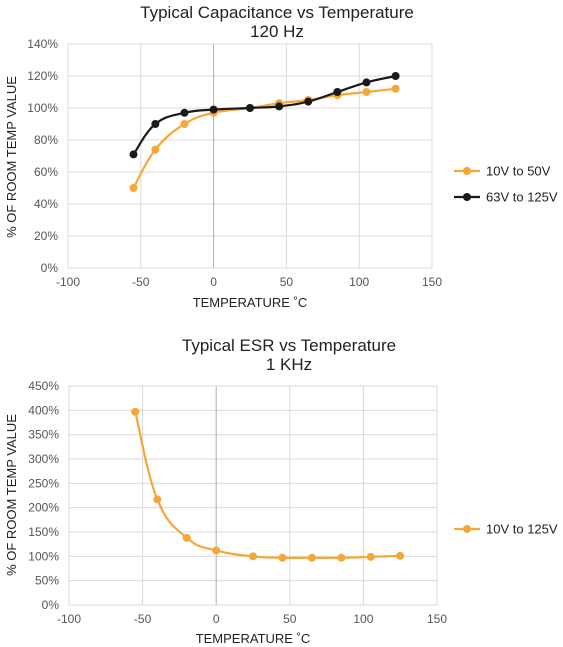  What do you see at coordinates (43, 532) in the screenshot?
I see `y-tick-label: 150%` at bounding box center [43, 532].